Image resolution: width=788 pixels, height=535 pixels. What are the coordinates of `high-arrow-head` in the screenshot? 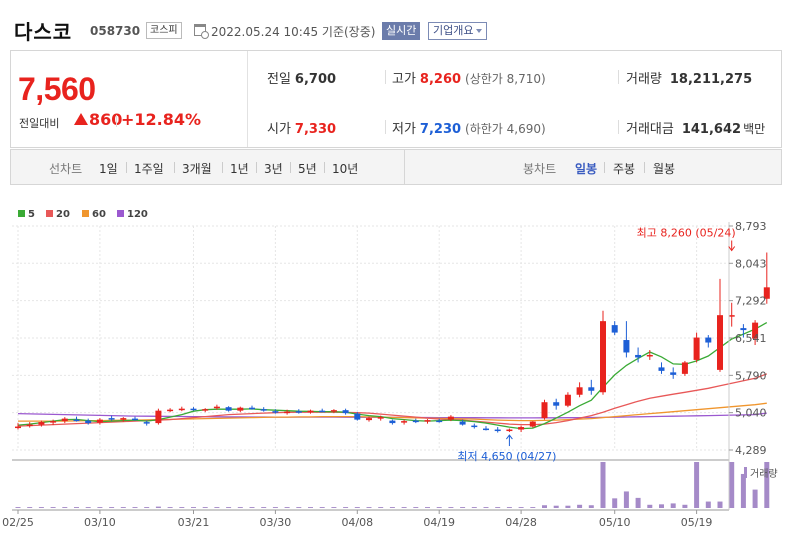 It's located at (732, 249).